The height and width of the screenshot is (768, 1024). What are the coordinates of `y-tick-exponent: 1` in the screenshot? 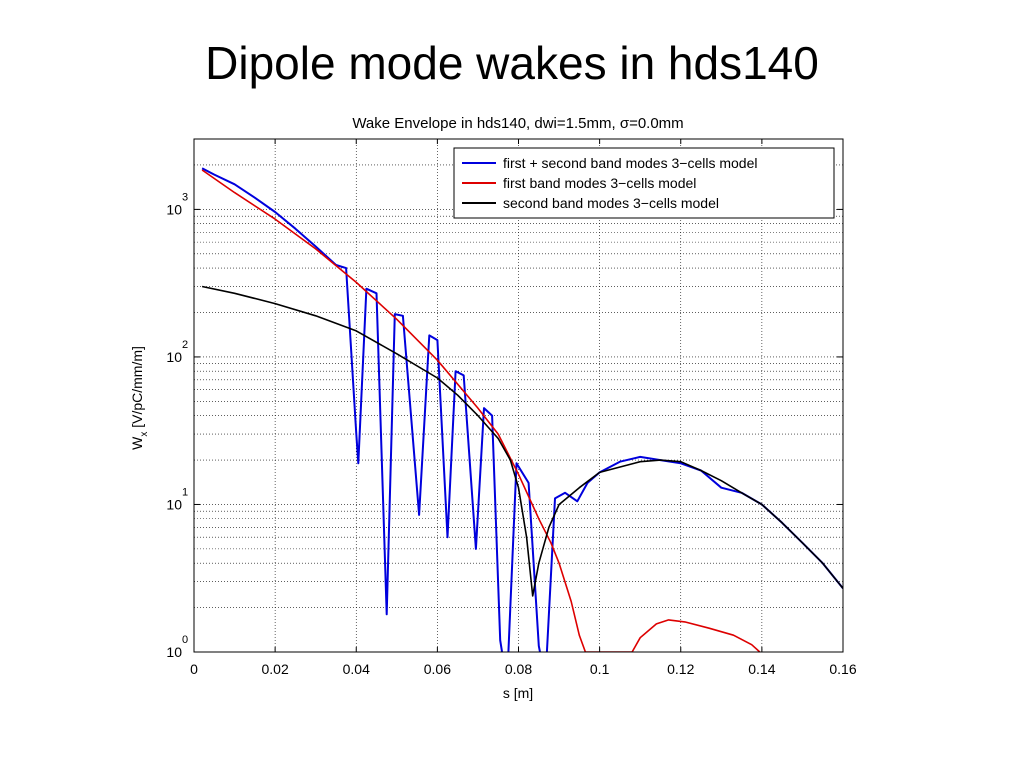 It's located at (185, 492).